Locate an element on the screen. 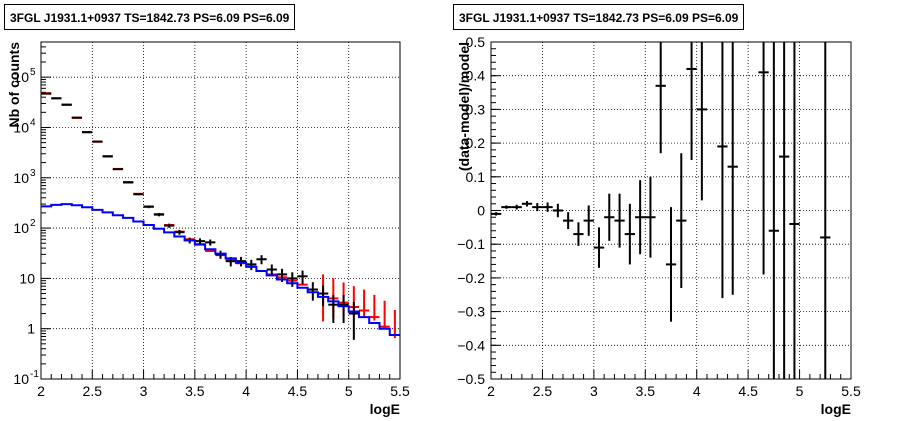  y-tick-exponent: 4 is located at coordinates (33, 122).